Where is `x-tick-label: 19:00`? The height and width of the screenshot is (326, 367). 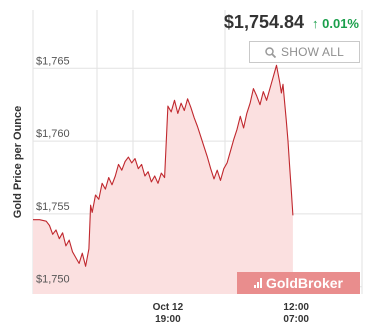 x-tick-label: 19:00 is located at coordinates (168, 319).